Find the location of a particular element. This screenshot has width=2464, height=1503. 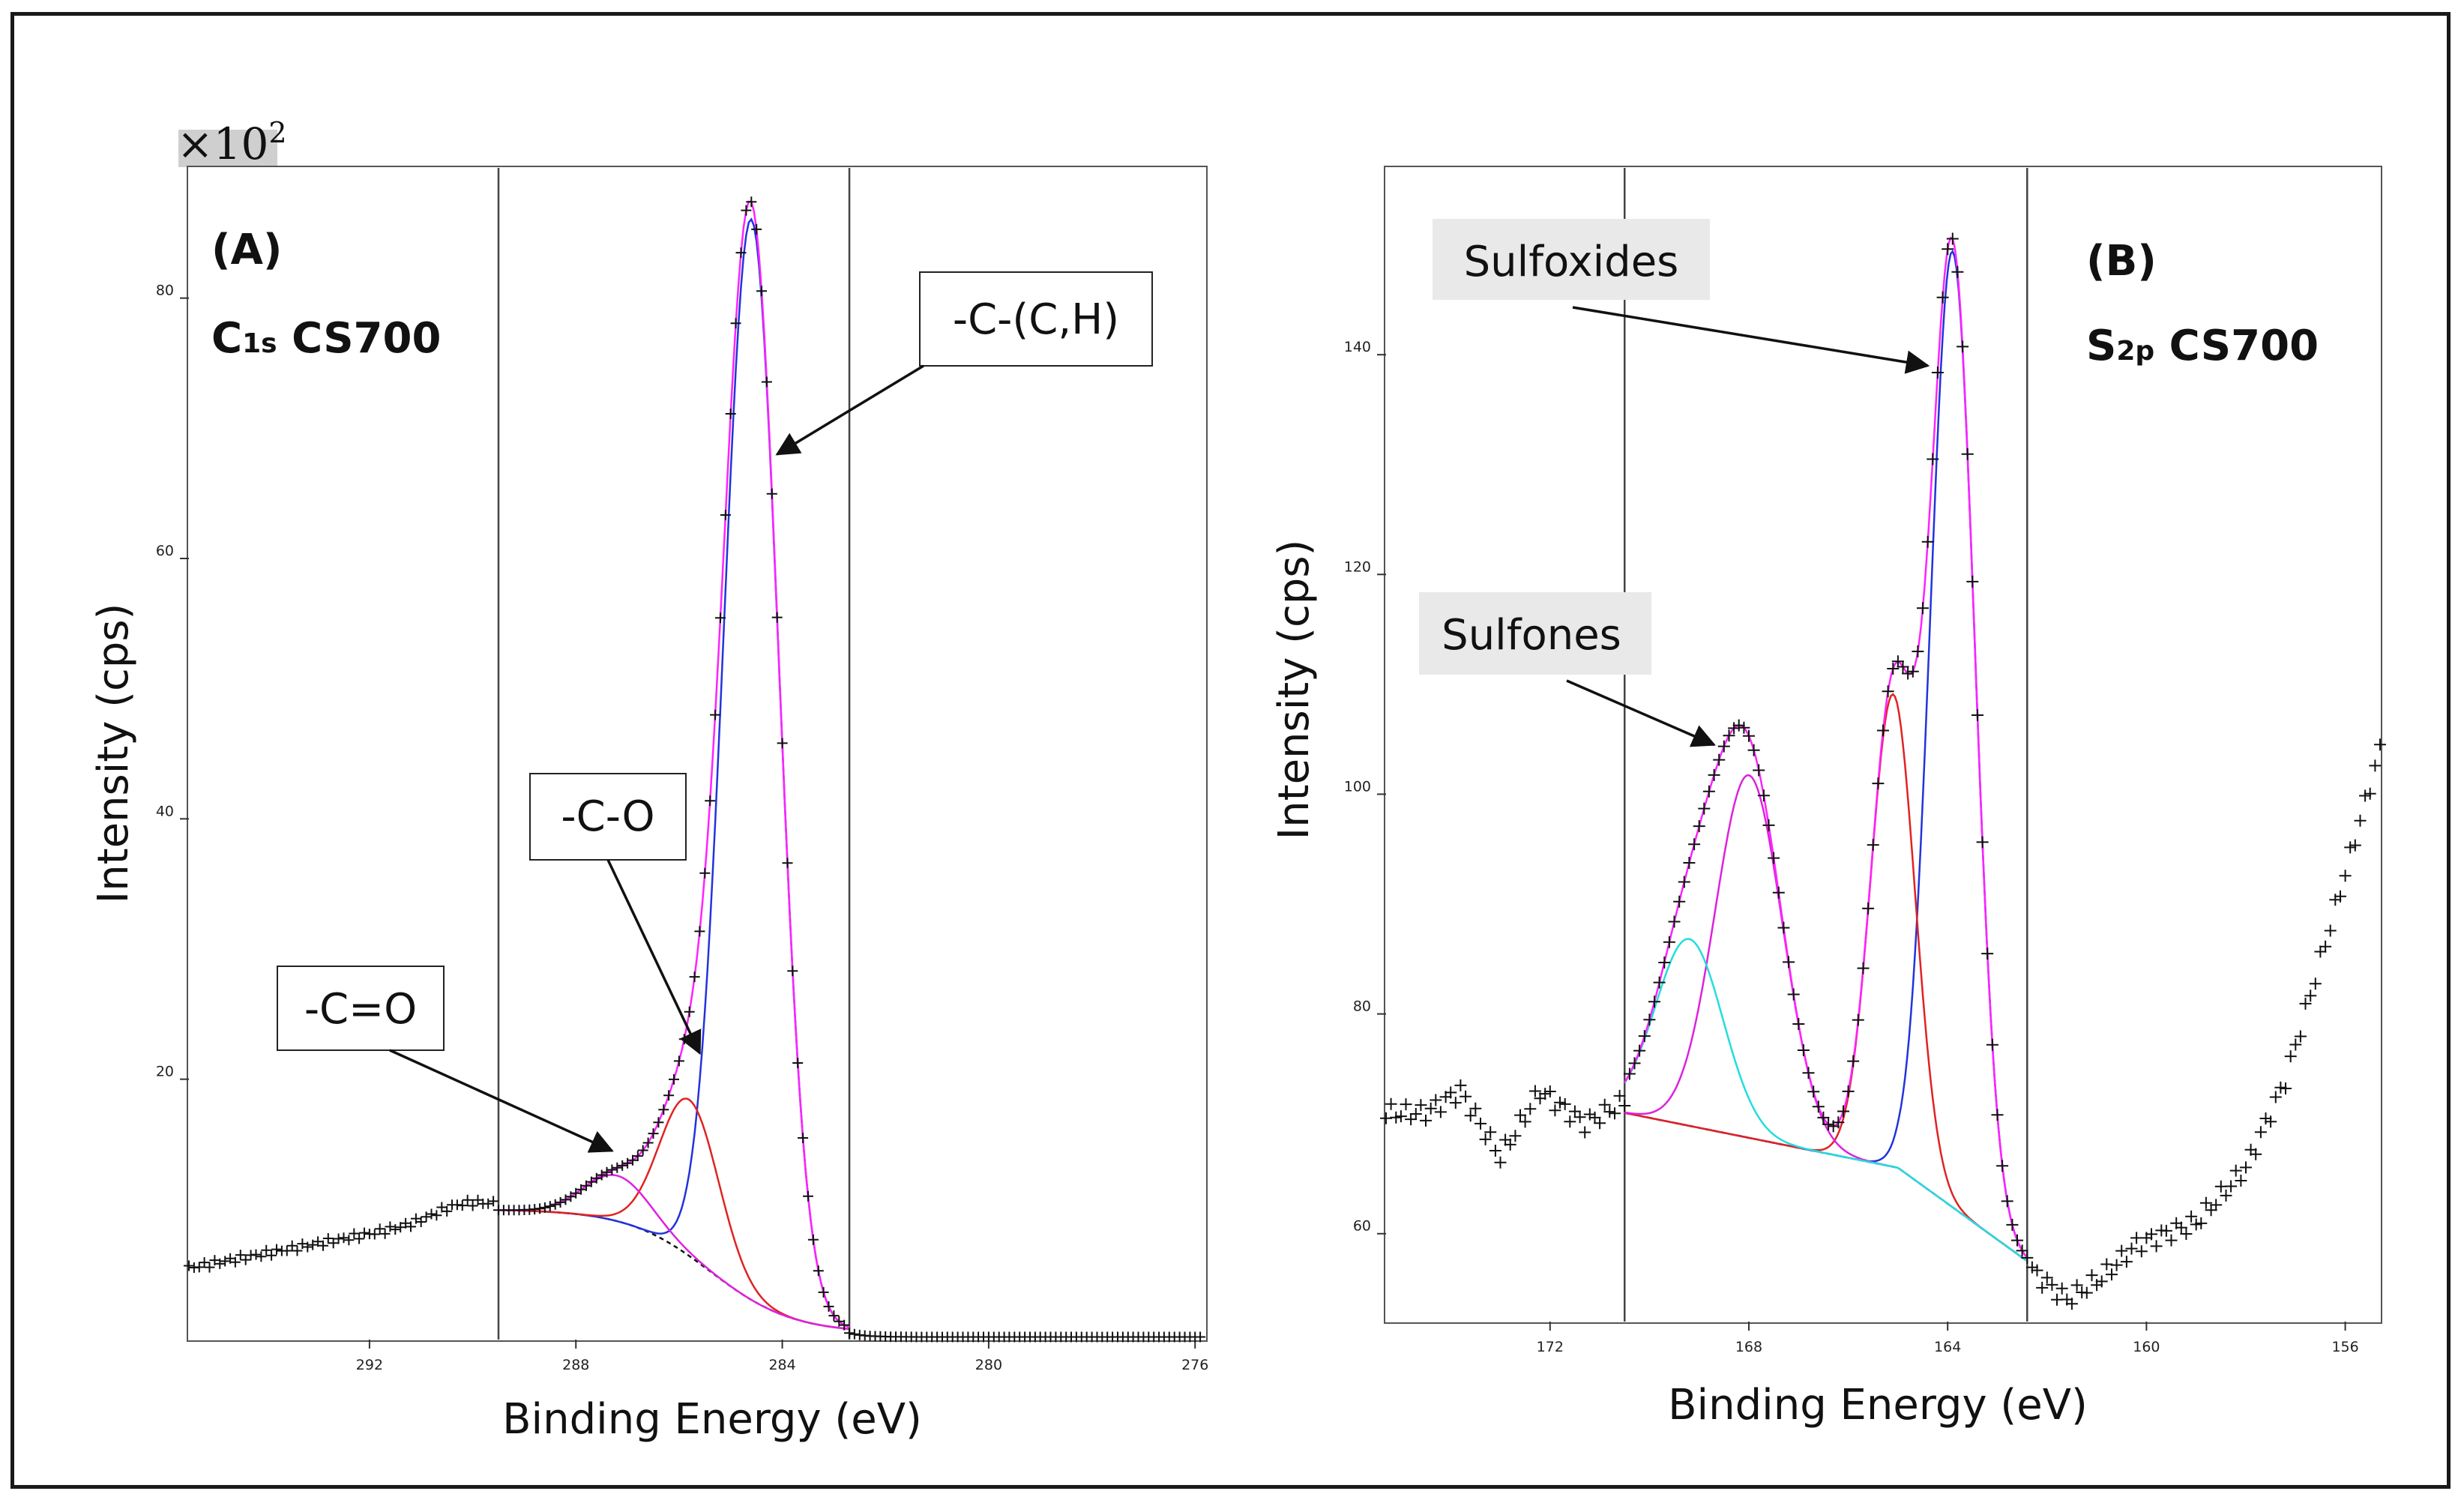

panel-a-ylabel: Intensity (cps) is located at coordinates (113, 753).